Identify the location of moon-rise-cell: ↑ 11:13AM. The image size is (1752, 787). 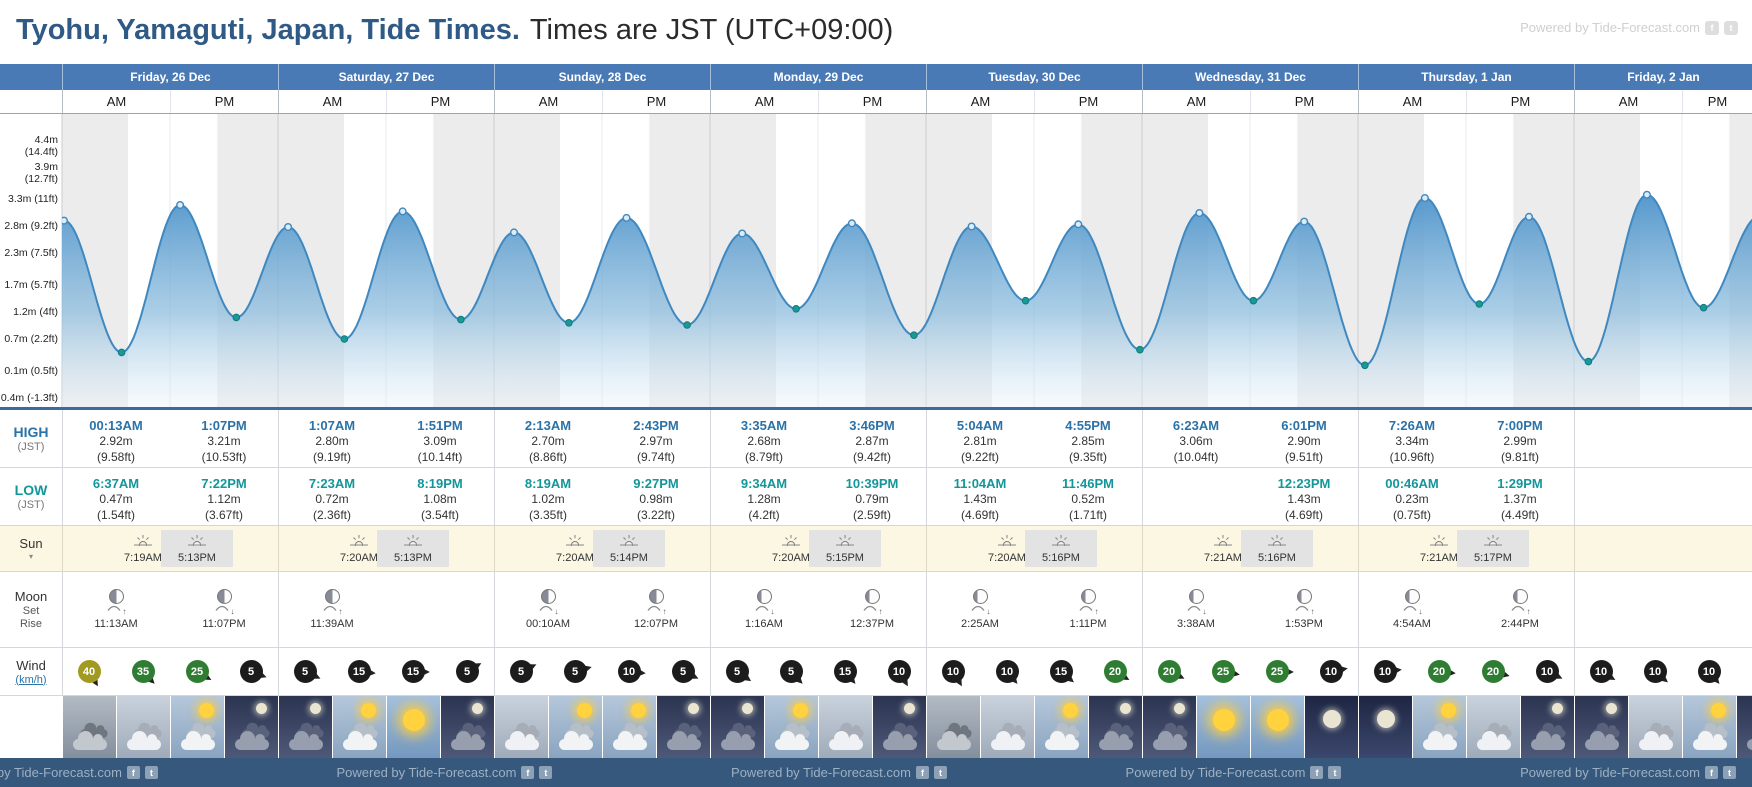
(116, 609).